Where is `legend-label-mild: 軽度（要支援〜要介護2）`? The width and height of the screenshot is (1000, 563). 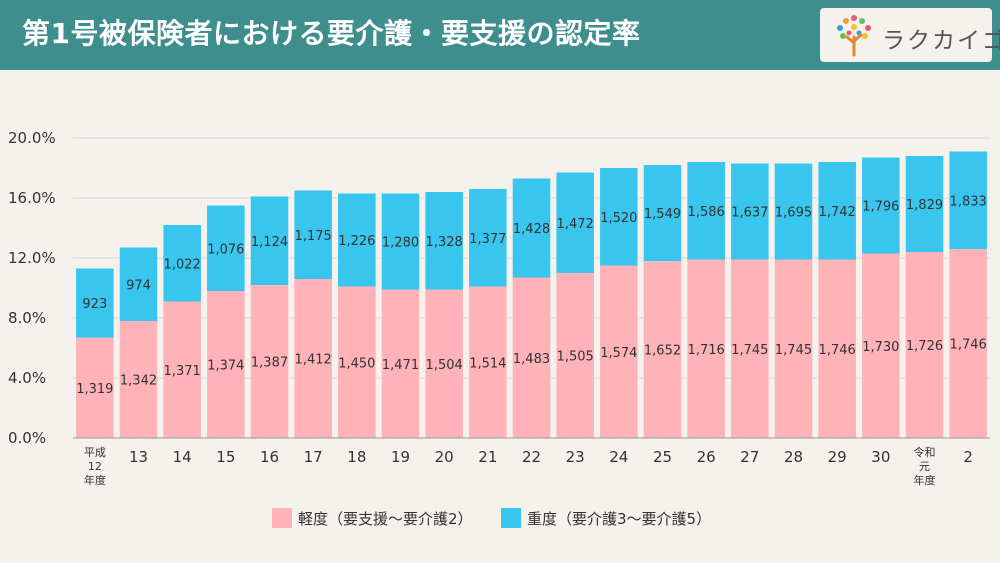
legend-label-mild: 軽度（要支援〜要介護2） is located at coordinates (385, 519).